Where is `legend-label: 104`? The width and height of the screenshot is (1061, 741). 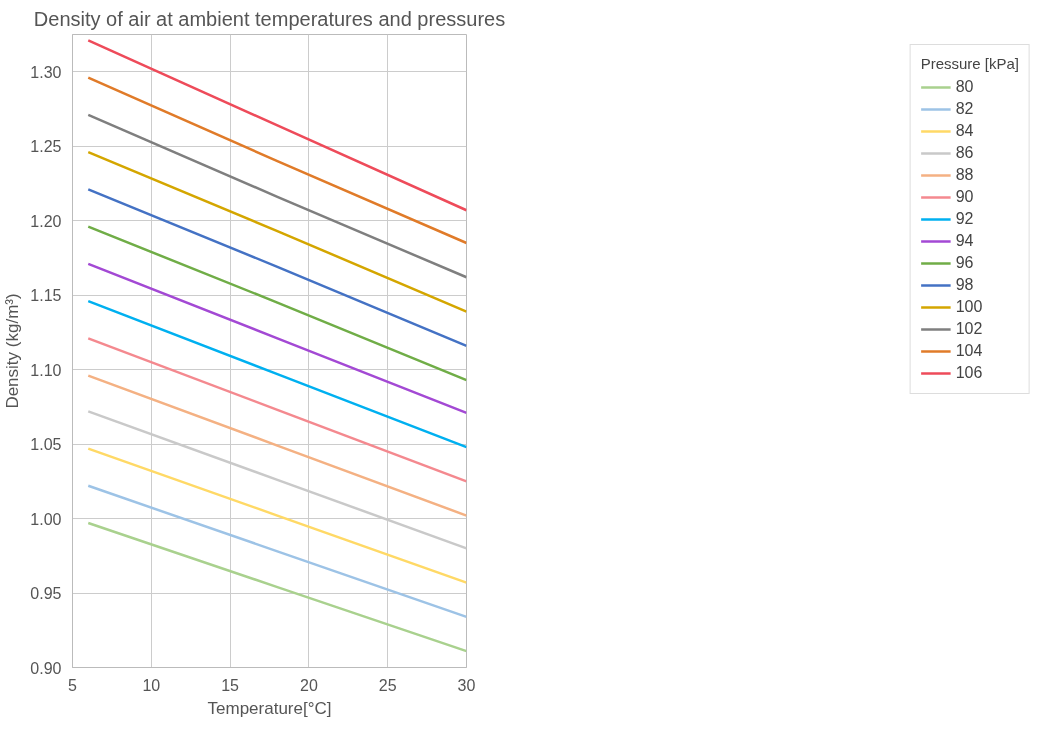
legend-label: 104 is located at coordinates (969, 351).